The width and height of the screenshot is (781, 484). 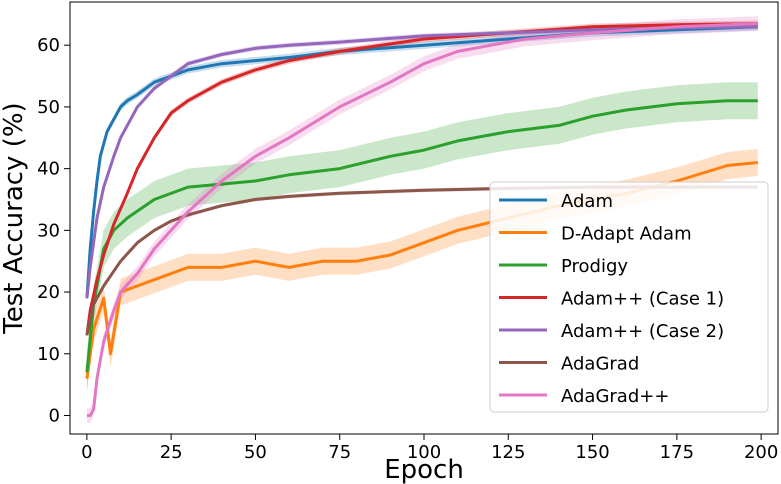 I want to click on x-tick-label: 175, so click(x=677, y=452).